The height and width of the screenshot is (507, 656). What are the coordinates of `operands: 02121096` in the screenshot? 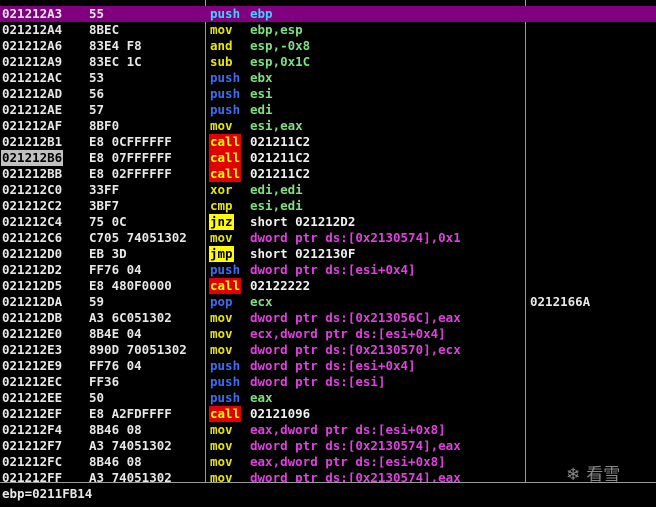 It's located at (280, 413).